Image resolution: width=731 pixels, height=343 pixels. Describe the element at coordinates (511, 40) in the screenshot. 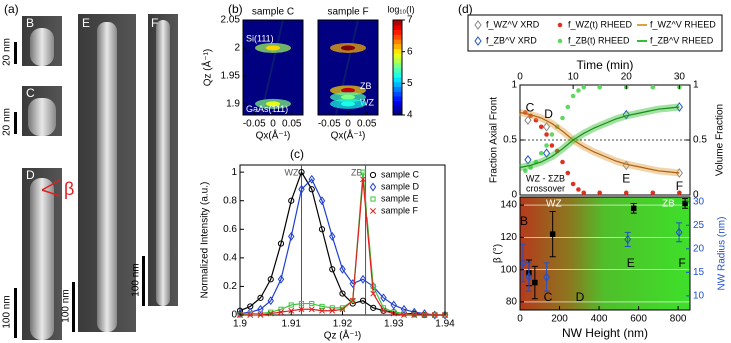

I see `legend-label: f_ZB^V XRD` at that location.